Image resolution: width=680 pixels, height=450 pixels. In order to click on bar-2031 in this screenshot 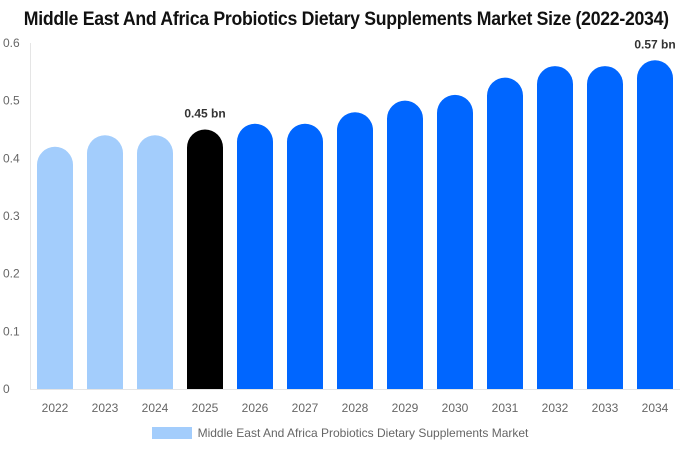, I will do `click(505, 233)`.